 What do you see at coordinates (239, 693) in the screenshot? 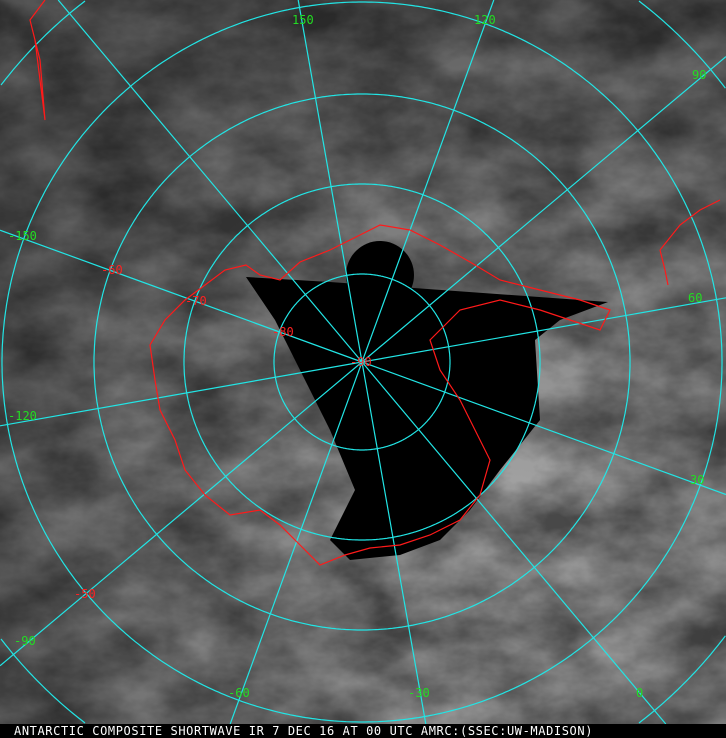
I see `longitude-label: -60` at bounding box center [239, 693].